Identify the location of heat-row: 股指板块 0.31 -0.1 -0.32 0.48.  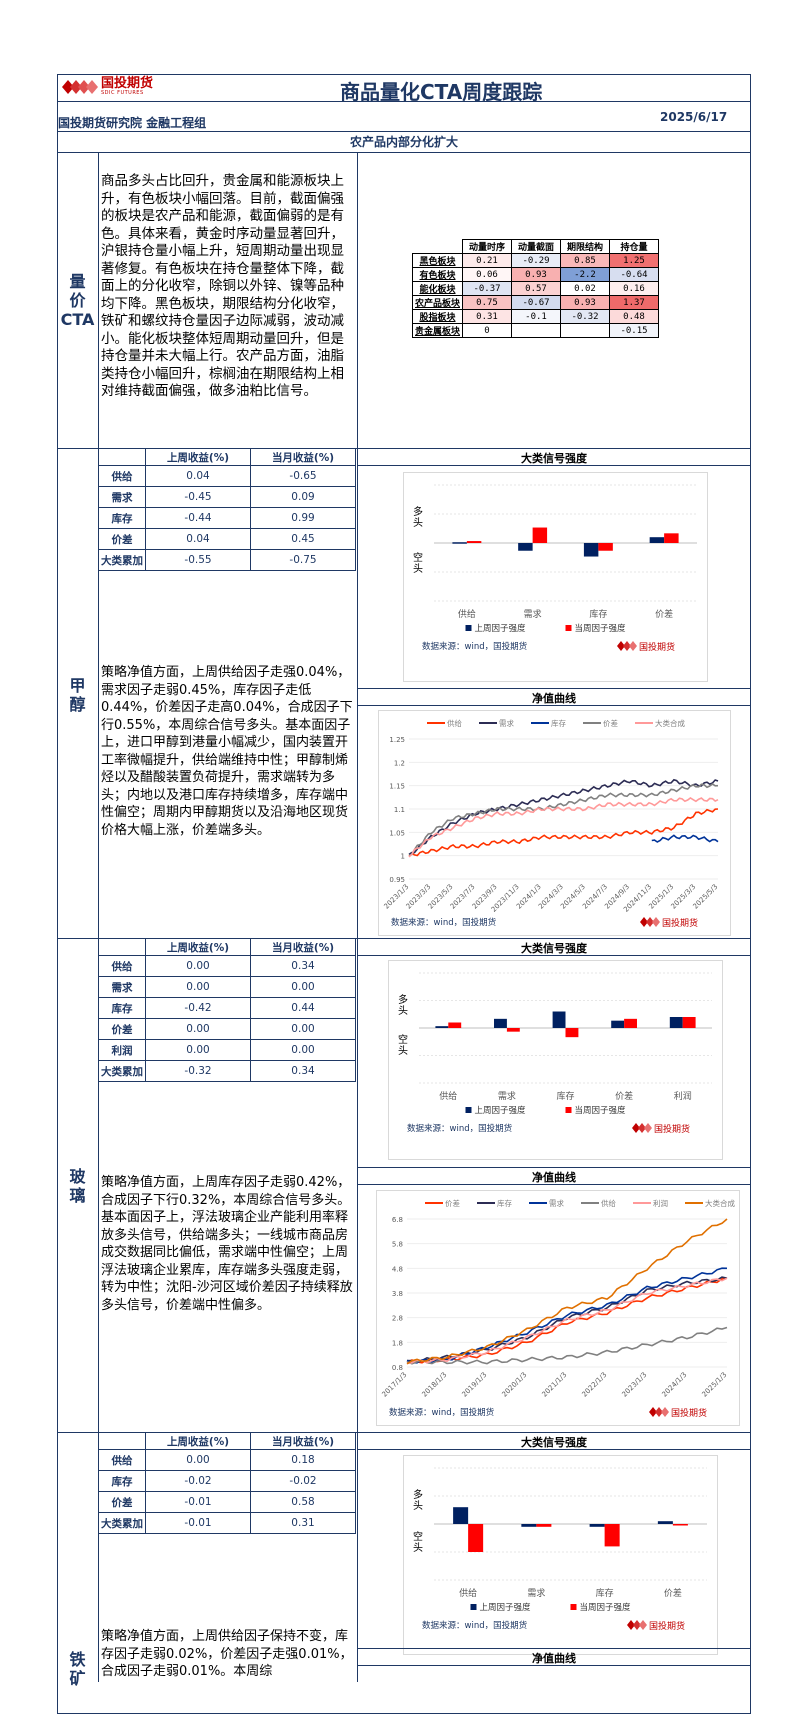
(535, 316).